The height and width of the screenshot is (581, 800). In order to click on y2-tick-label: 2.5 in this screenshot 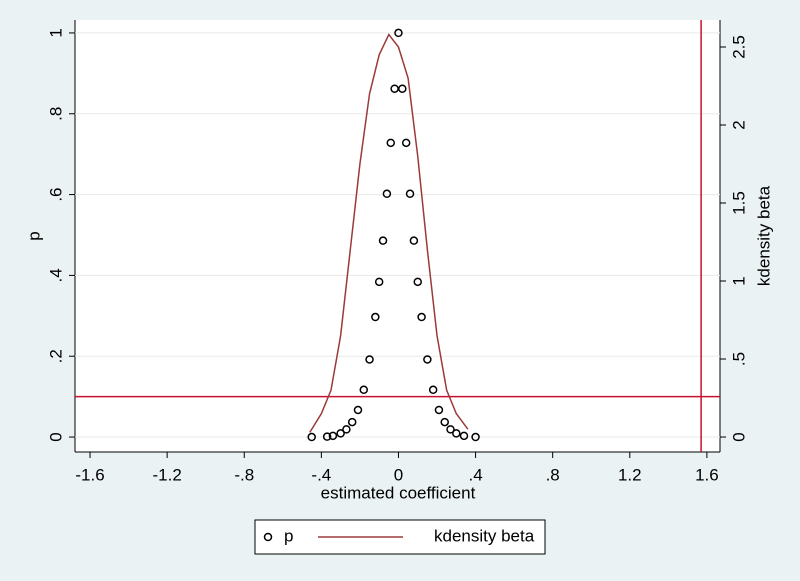, I will do `click(738, 47)`.